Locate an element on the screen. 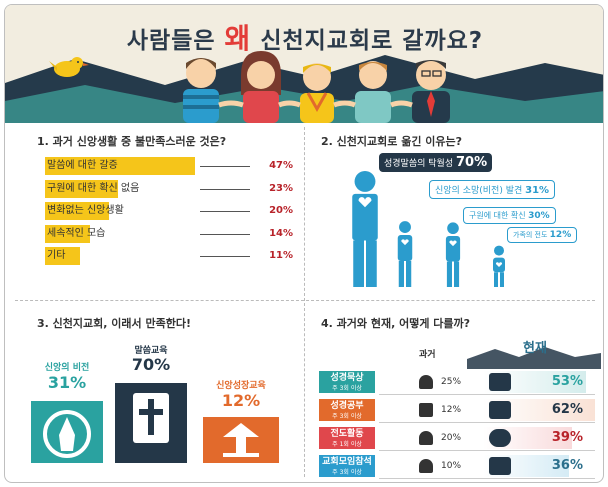 The width and height of the screenshot is (608, 487). panel-1-row: 세속적인 모습 14% is located at coordinates (169, 233).